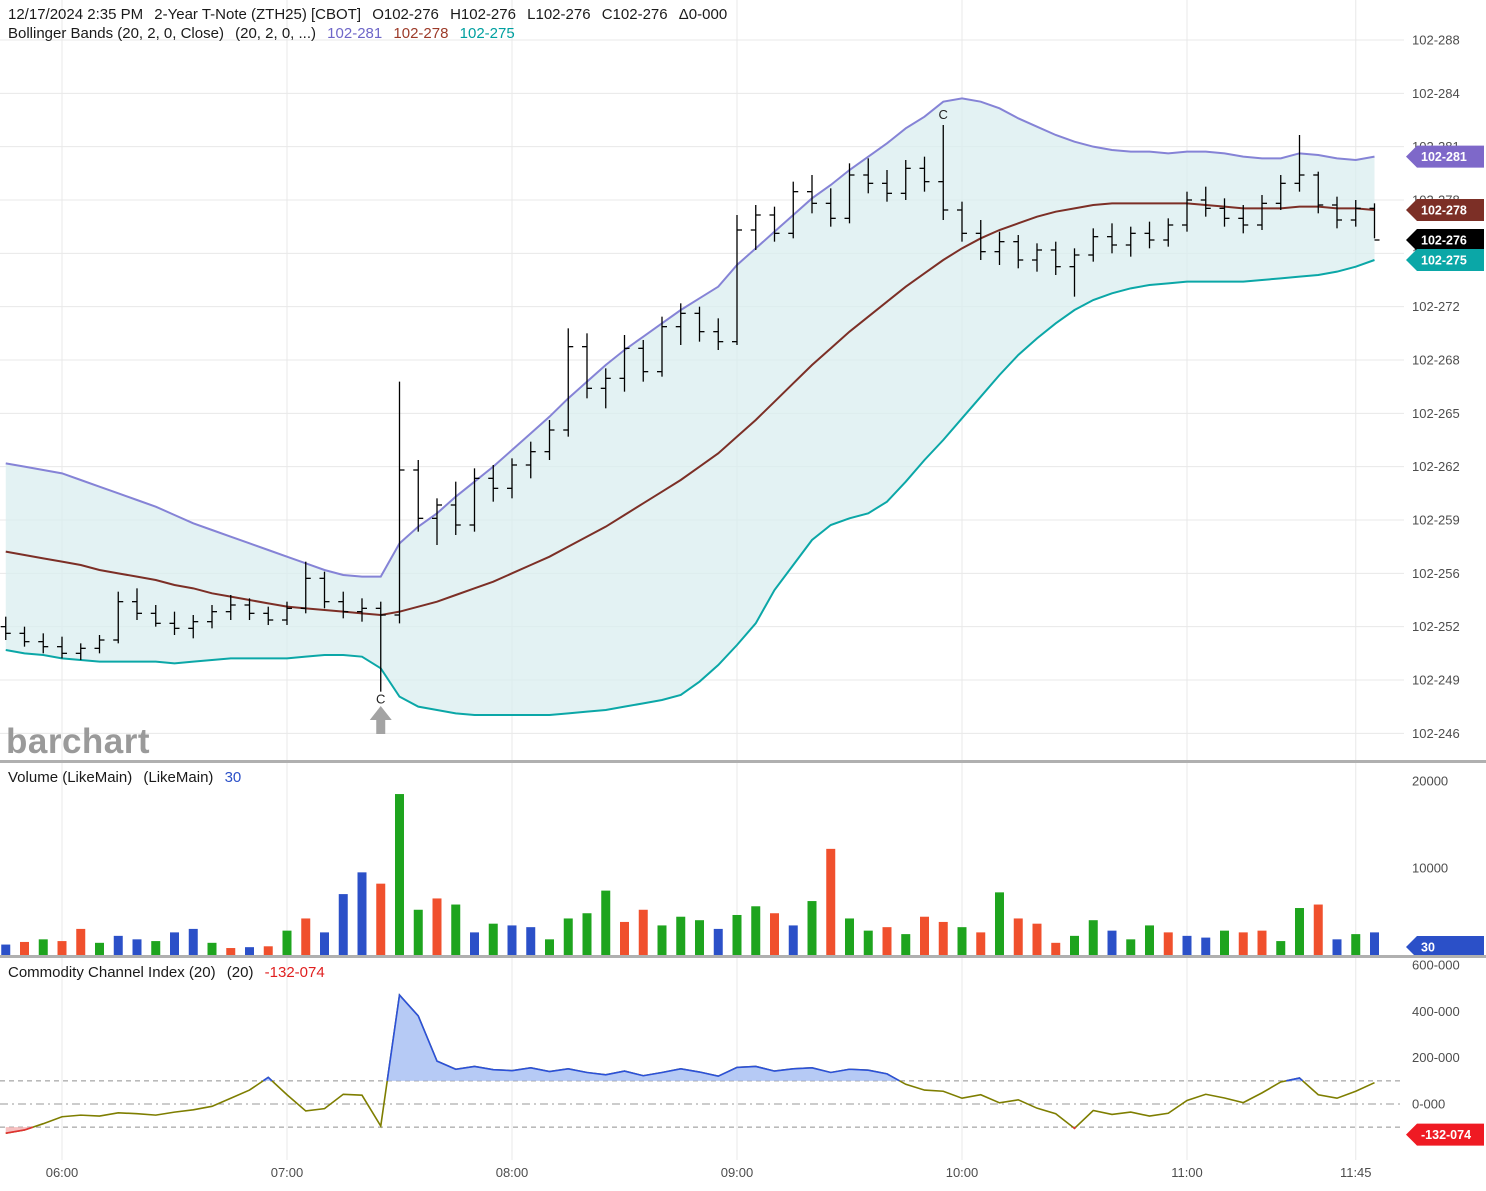 This screenshot has height=1191, width=1486. I want to click on price-badge-text: 102-275, so click(1444, 261).